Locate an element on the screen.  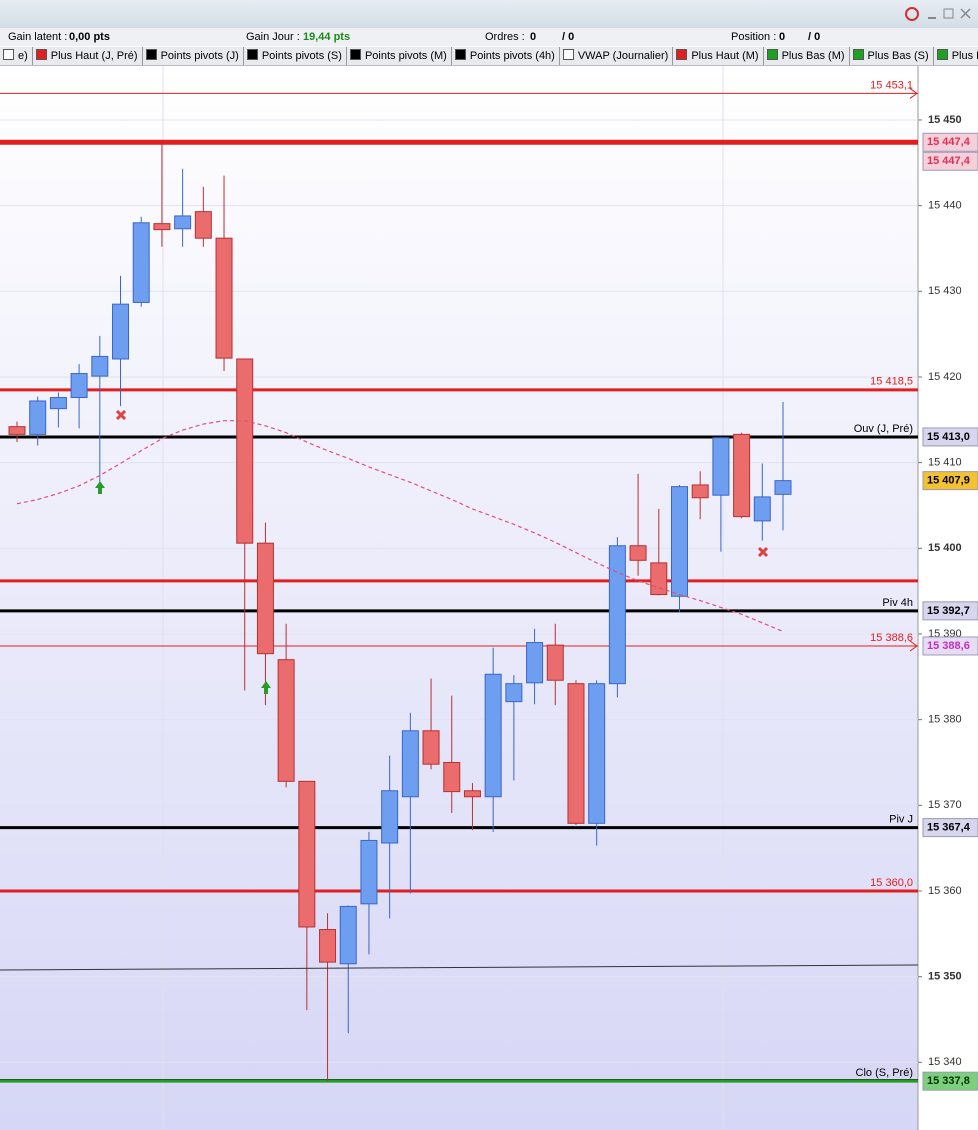
legend-item: Plus Ba is located at coordinates (956, 56).